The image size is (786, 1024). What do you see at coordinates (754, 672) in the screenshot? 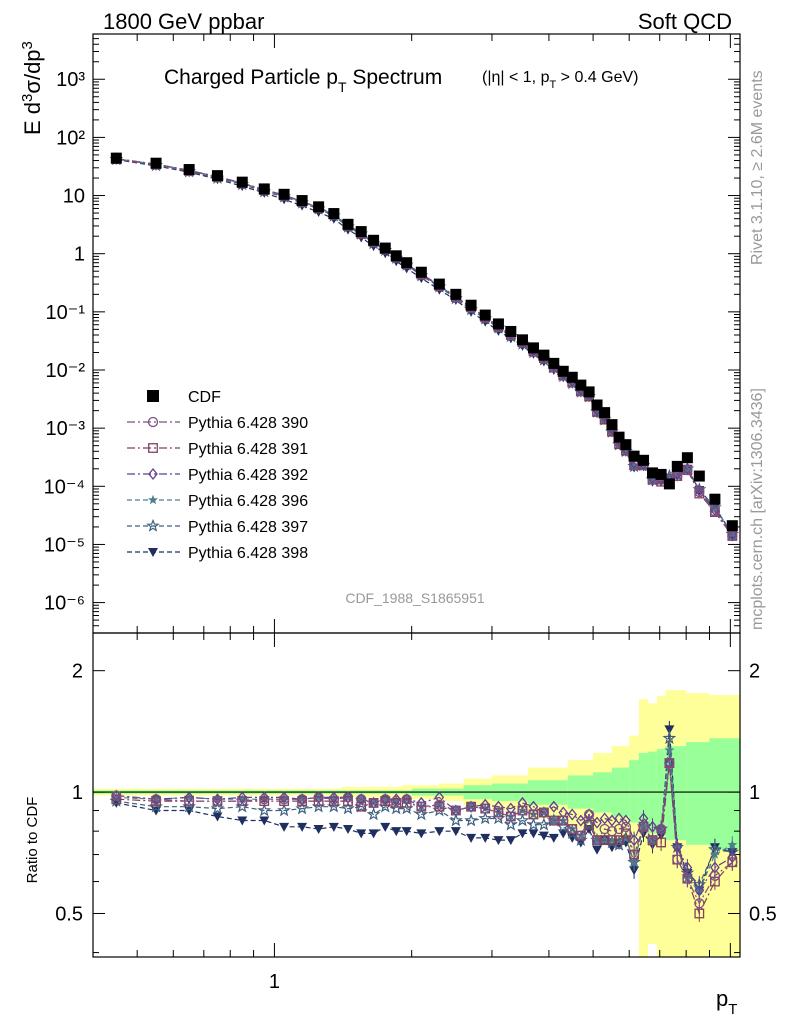
I see `ratio-y-tick-label-right: 2` at bounding box center [754, 672].